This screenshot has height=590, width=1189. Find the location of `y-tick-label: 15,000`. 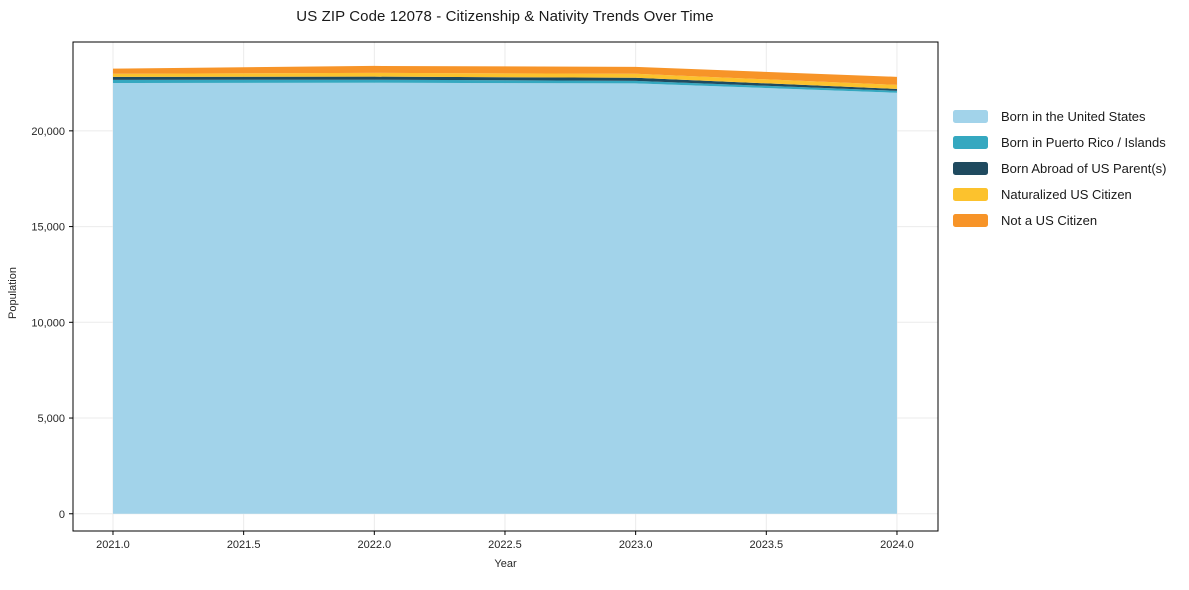

y-tick-label: 15,000 is located at coordinates (48, 228).